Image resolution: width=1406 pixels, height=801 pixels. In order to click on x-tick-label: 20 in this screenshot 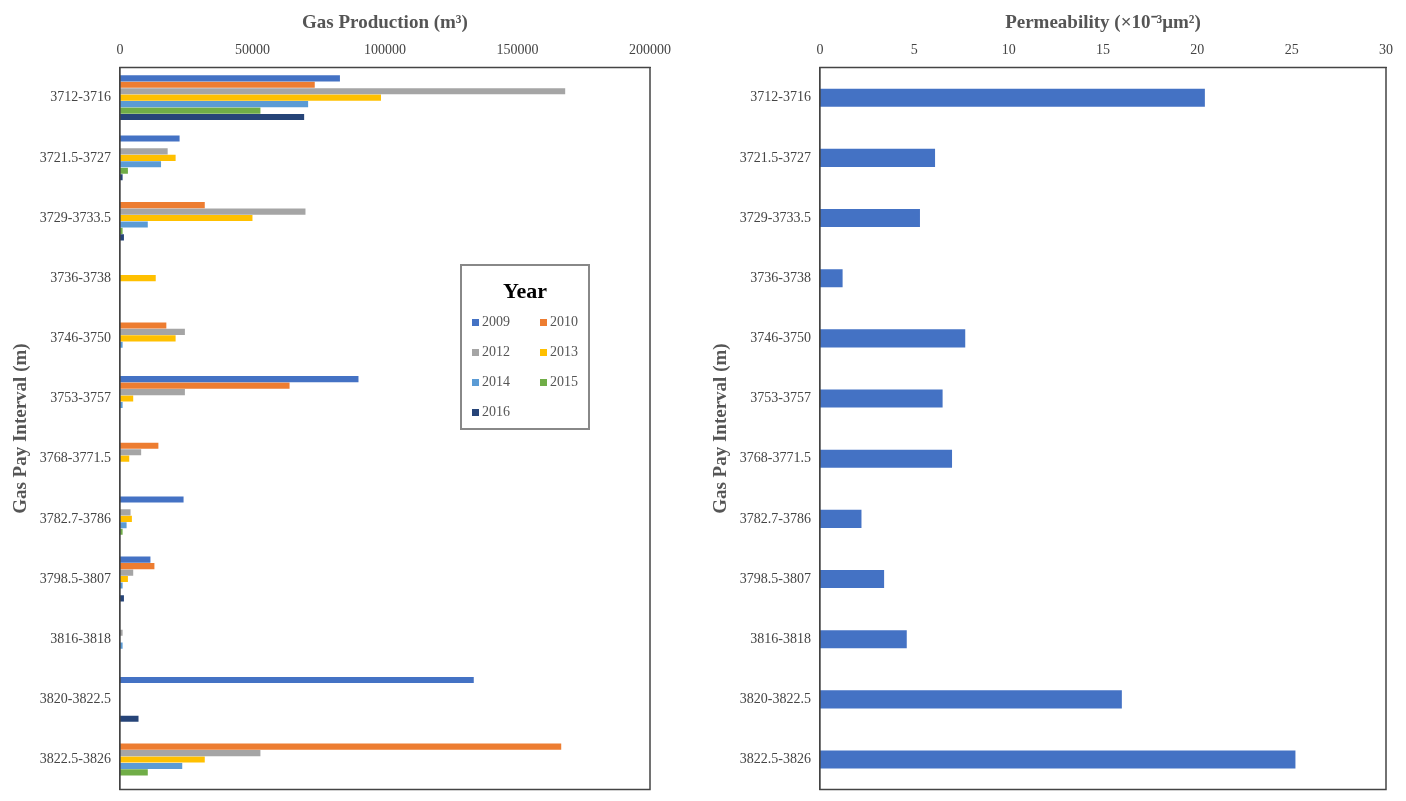, I will do `click(1197, 49)`.